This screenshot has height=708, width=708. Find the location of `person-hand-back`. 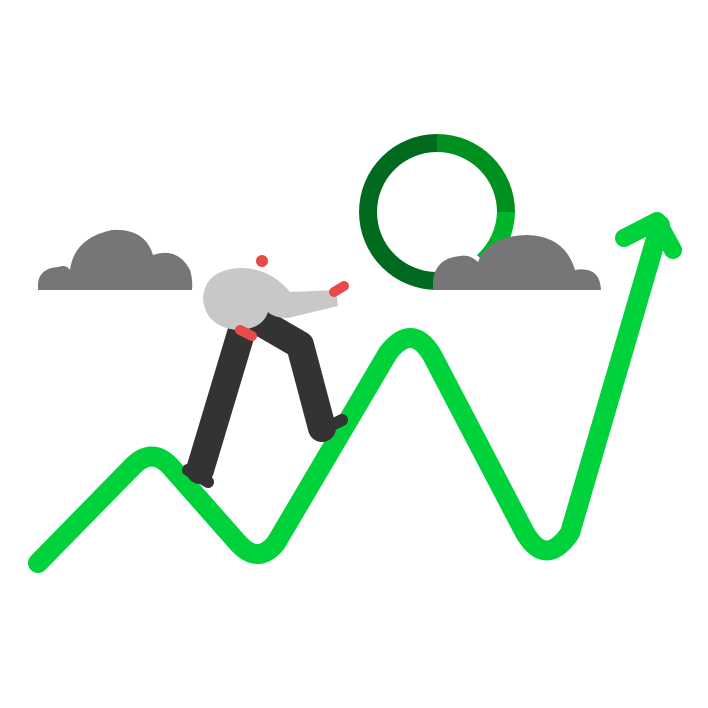

person-hand-back is located at coordinates (246, 333).